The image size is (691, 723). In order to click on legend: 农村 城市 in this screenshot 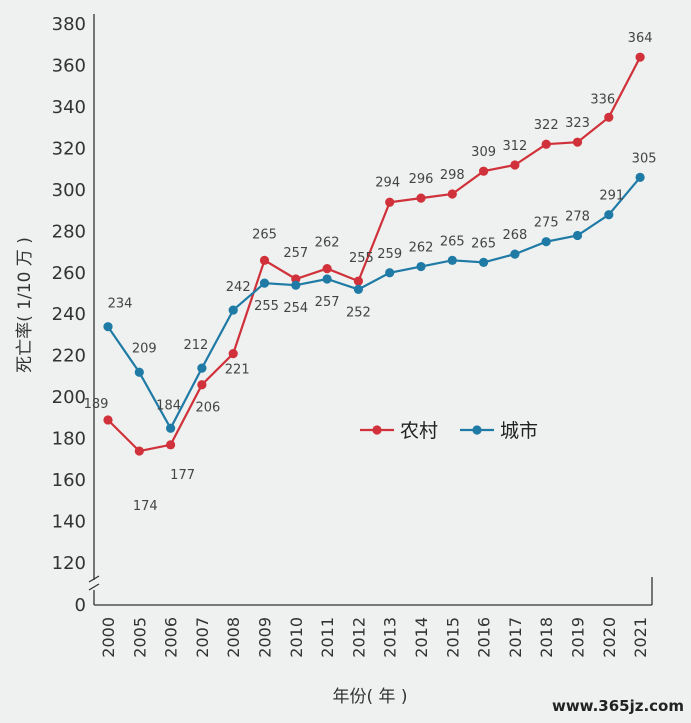, I will do `click(449, 431)`.